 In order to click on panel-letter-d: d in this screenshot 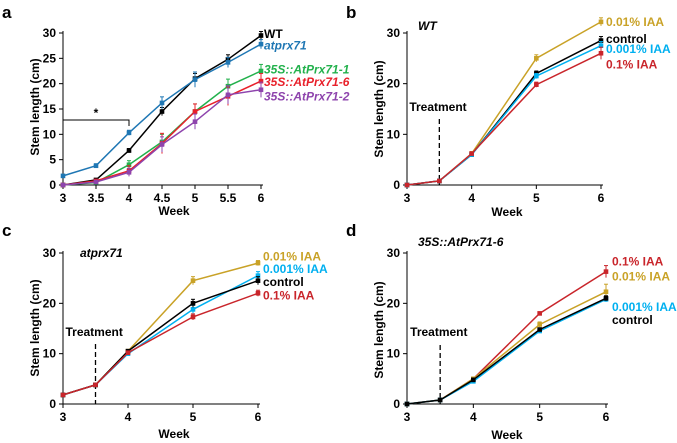, I will do `click(351, 230)`.